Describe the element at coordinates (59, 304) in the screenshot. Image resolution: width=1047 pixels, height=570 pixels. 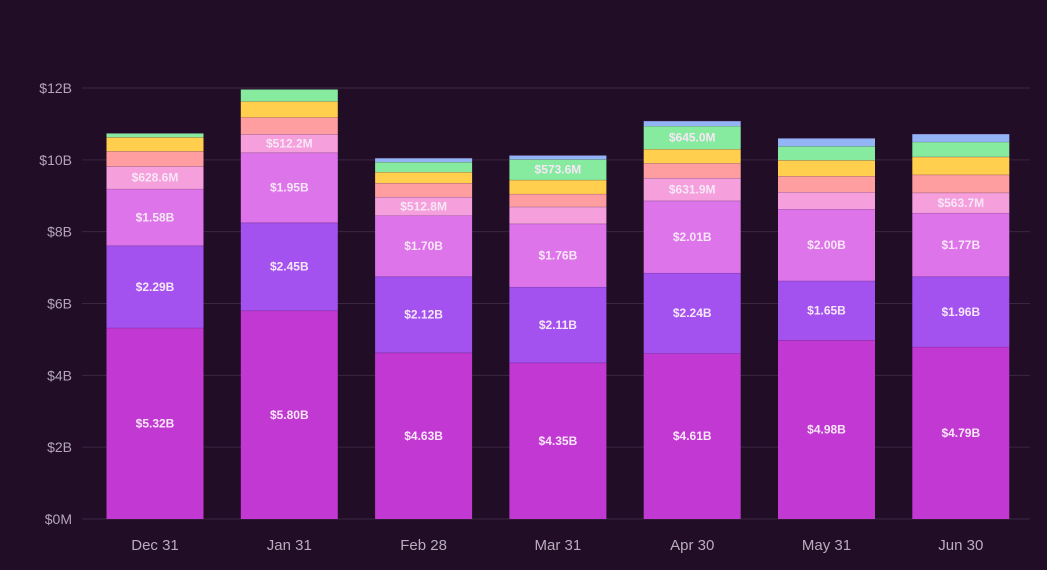
I see `y-tick-label: $6B` at that location.